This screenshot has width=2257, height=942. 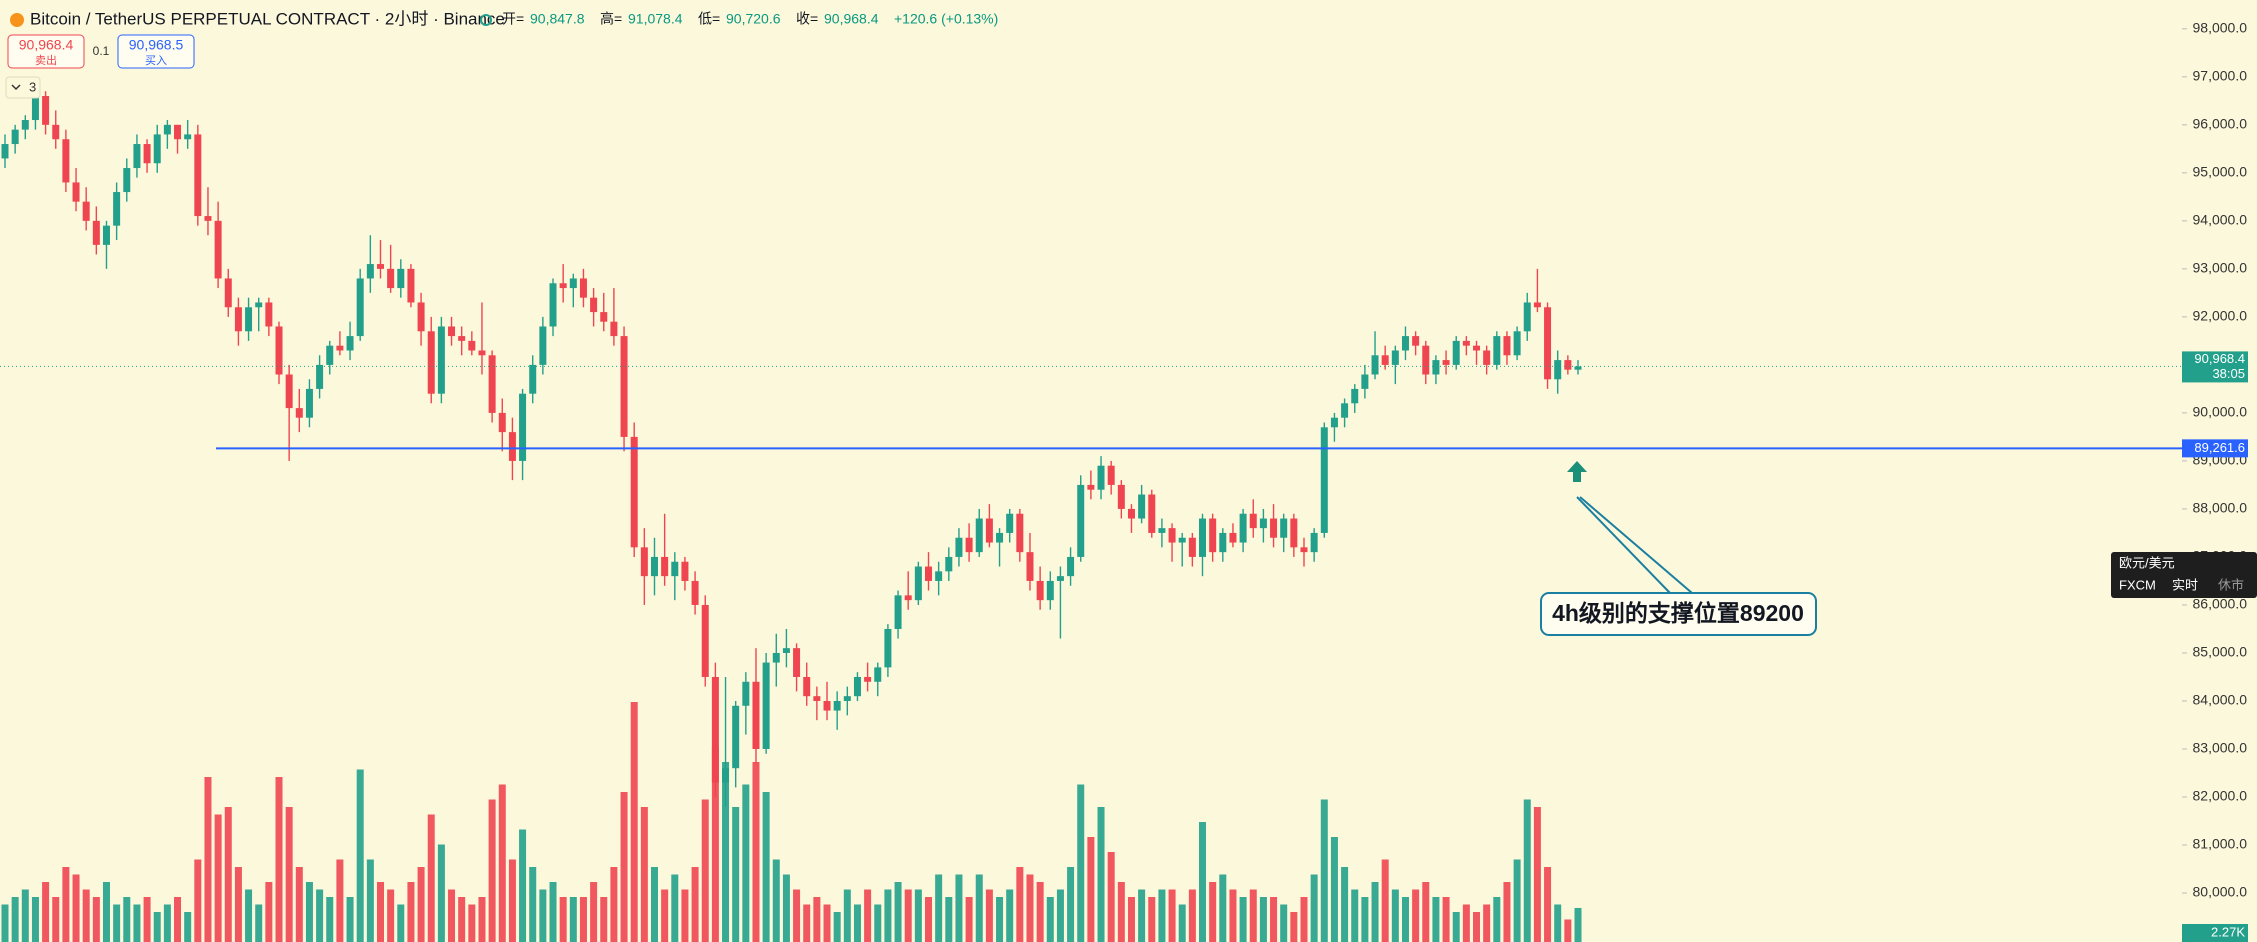 What do you see at coordinates (156, 51) in the screenshot?
I see `buy-button` at bounding box center [156, 51].